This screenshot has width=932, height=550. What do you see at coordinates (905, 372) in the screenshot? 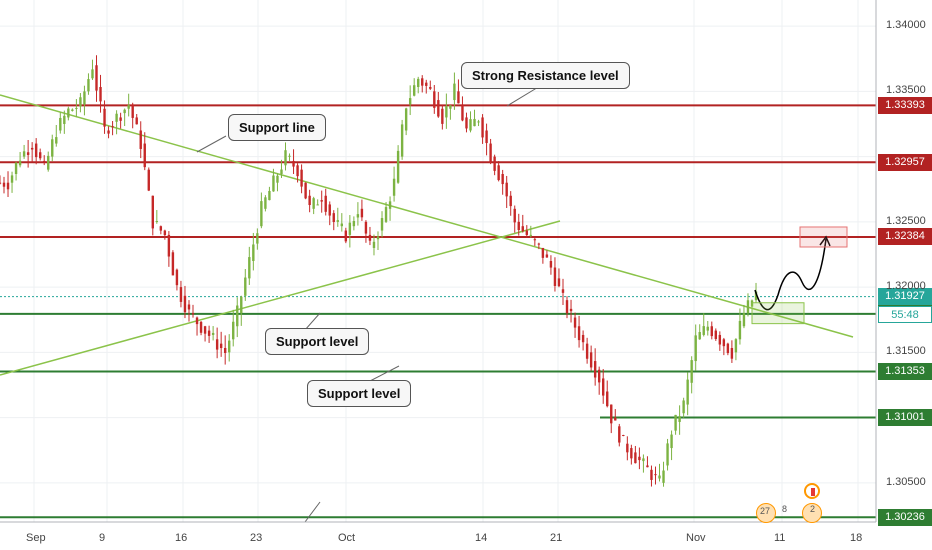
I see `price-tag-1.31353: 1.31353` at bounding box center [905, 372].